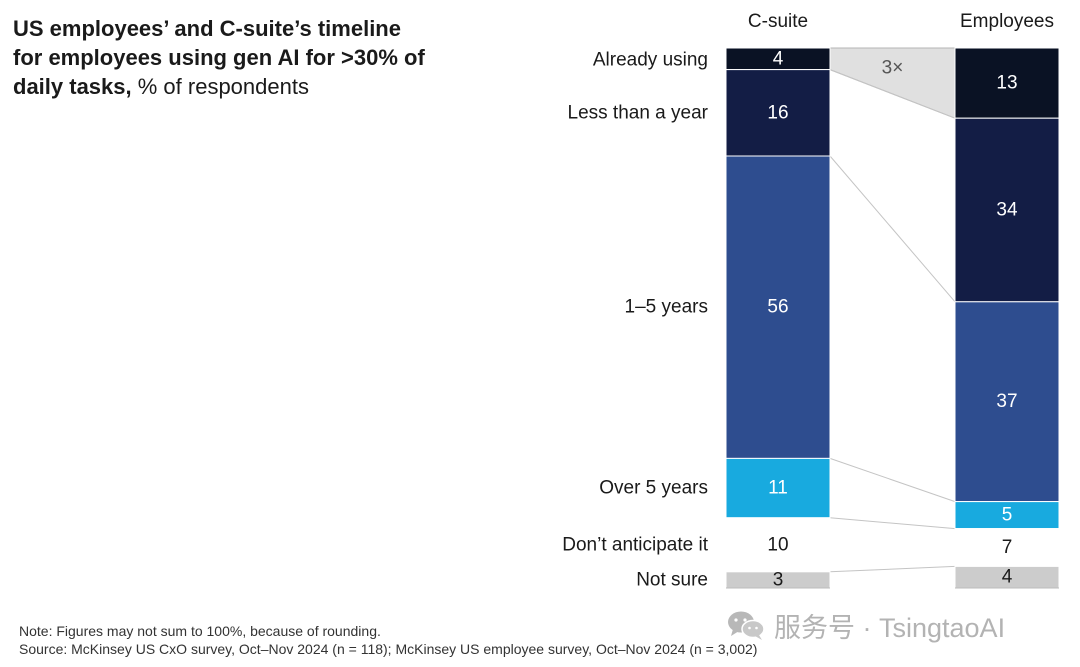 This screenshot has height=667, width=1080. I want to click on data-label: 37, so click(1006, 401).